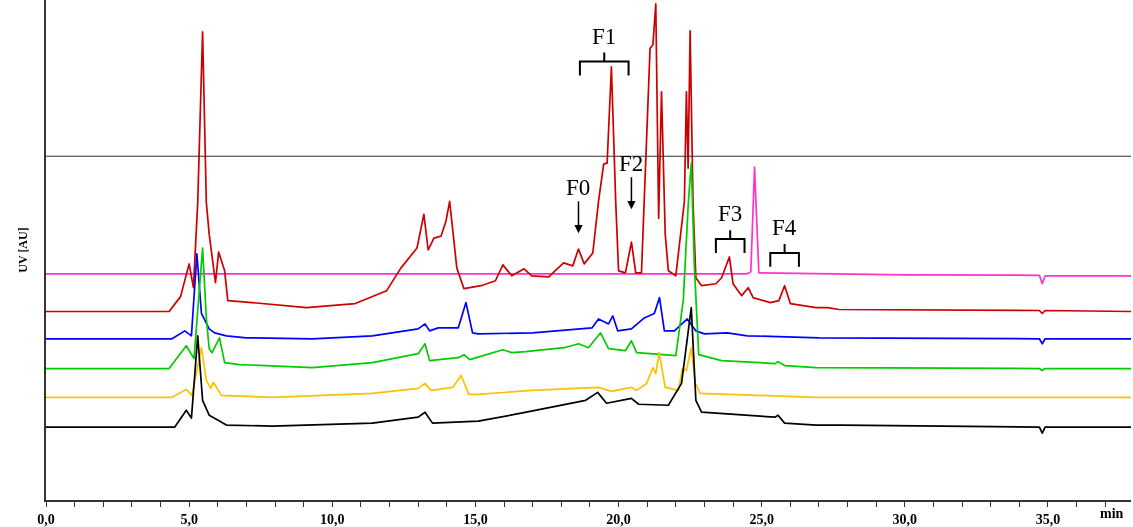 The image size is (1133, 527). I want to click on x-axis-title: min, so click(1112, 513).